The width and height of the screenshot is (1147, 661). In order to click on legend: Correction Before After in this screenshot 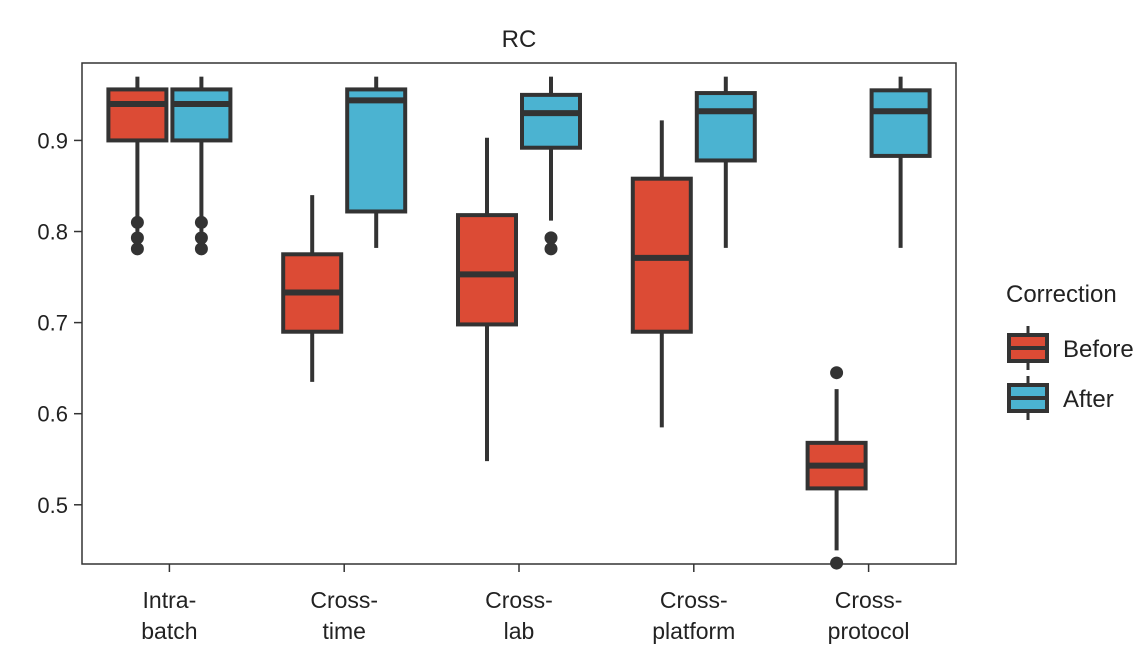, I will do `click(1070, 350)`.